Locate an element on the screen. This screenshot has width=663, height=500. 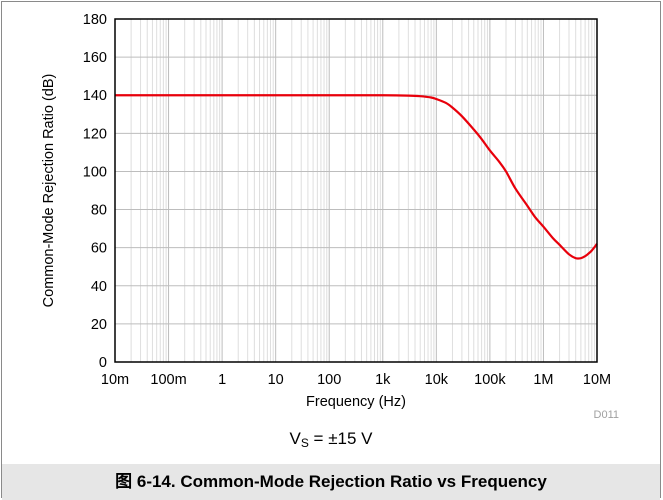
x-tick-label: 1k is located at coordinates (383, 380).